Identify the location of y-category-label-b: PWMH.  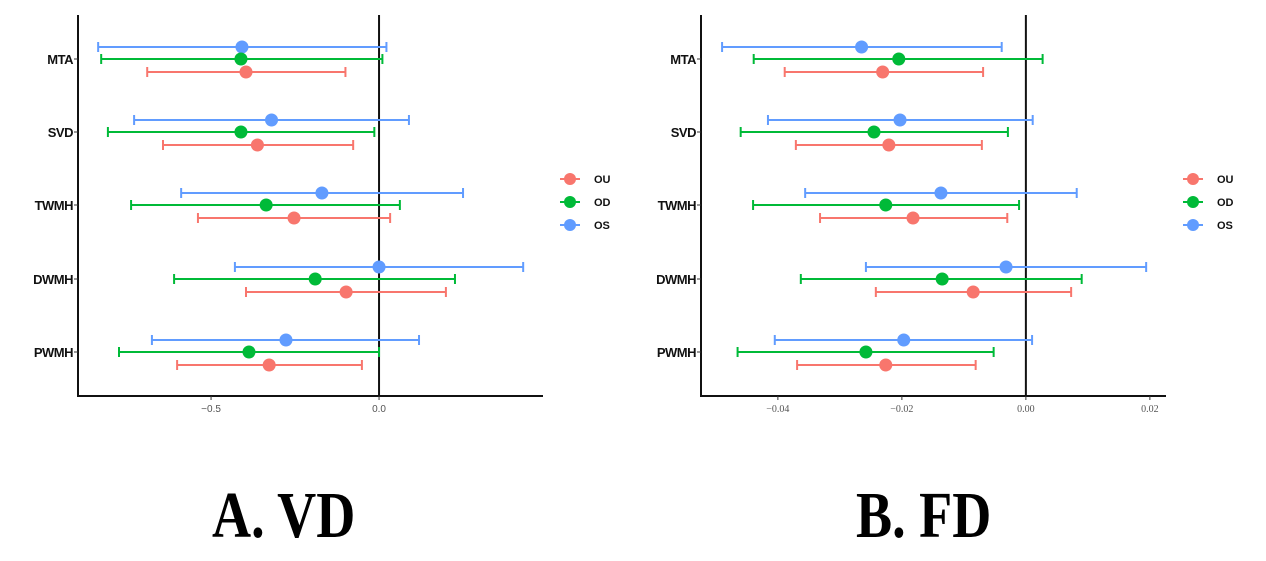
(676, 352).